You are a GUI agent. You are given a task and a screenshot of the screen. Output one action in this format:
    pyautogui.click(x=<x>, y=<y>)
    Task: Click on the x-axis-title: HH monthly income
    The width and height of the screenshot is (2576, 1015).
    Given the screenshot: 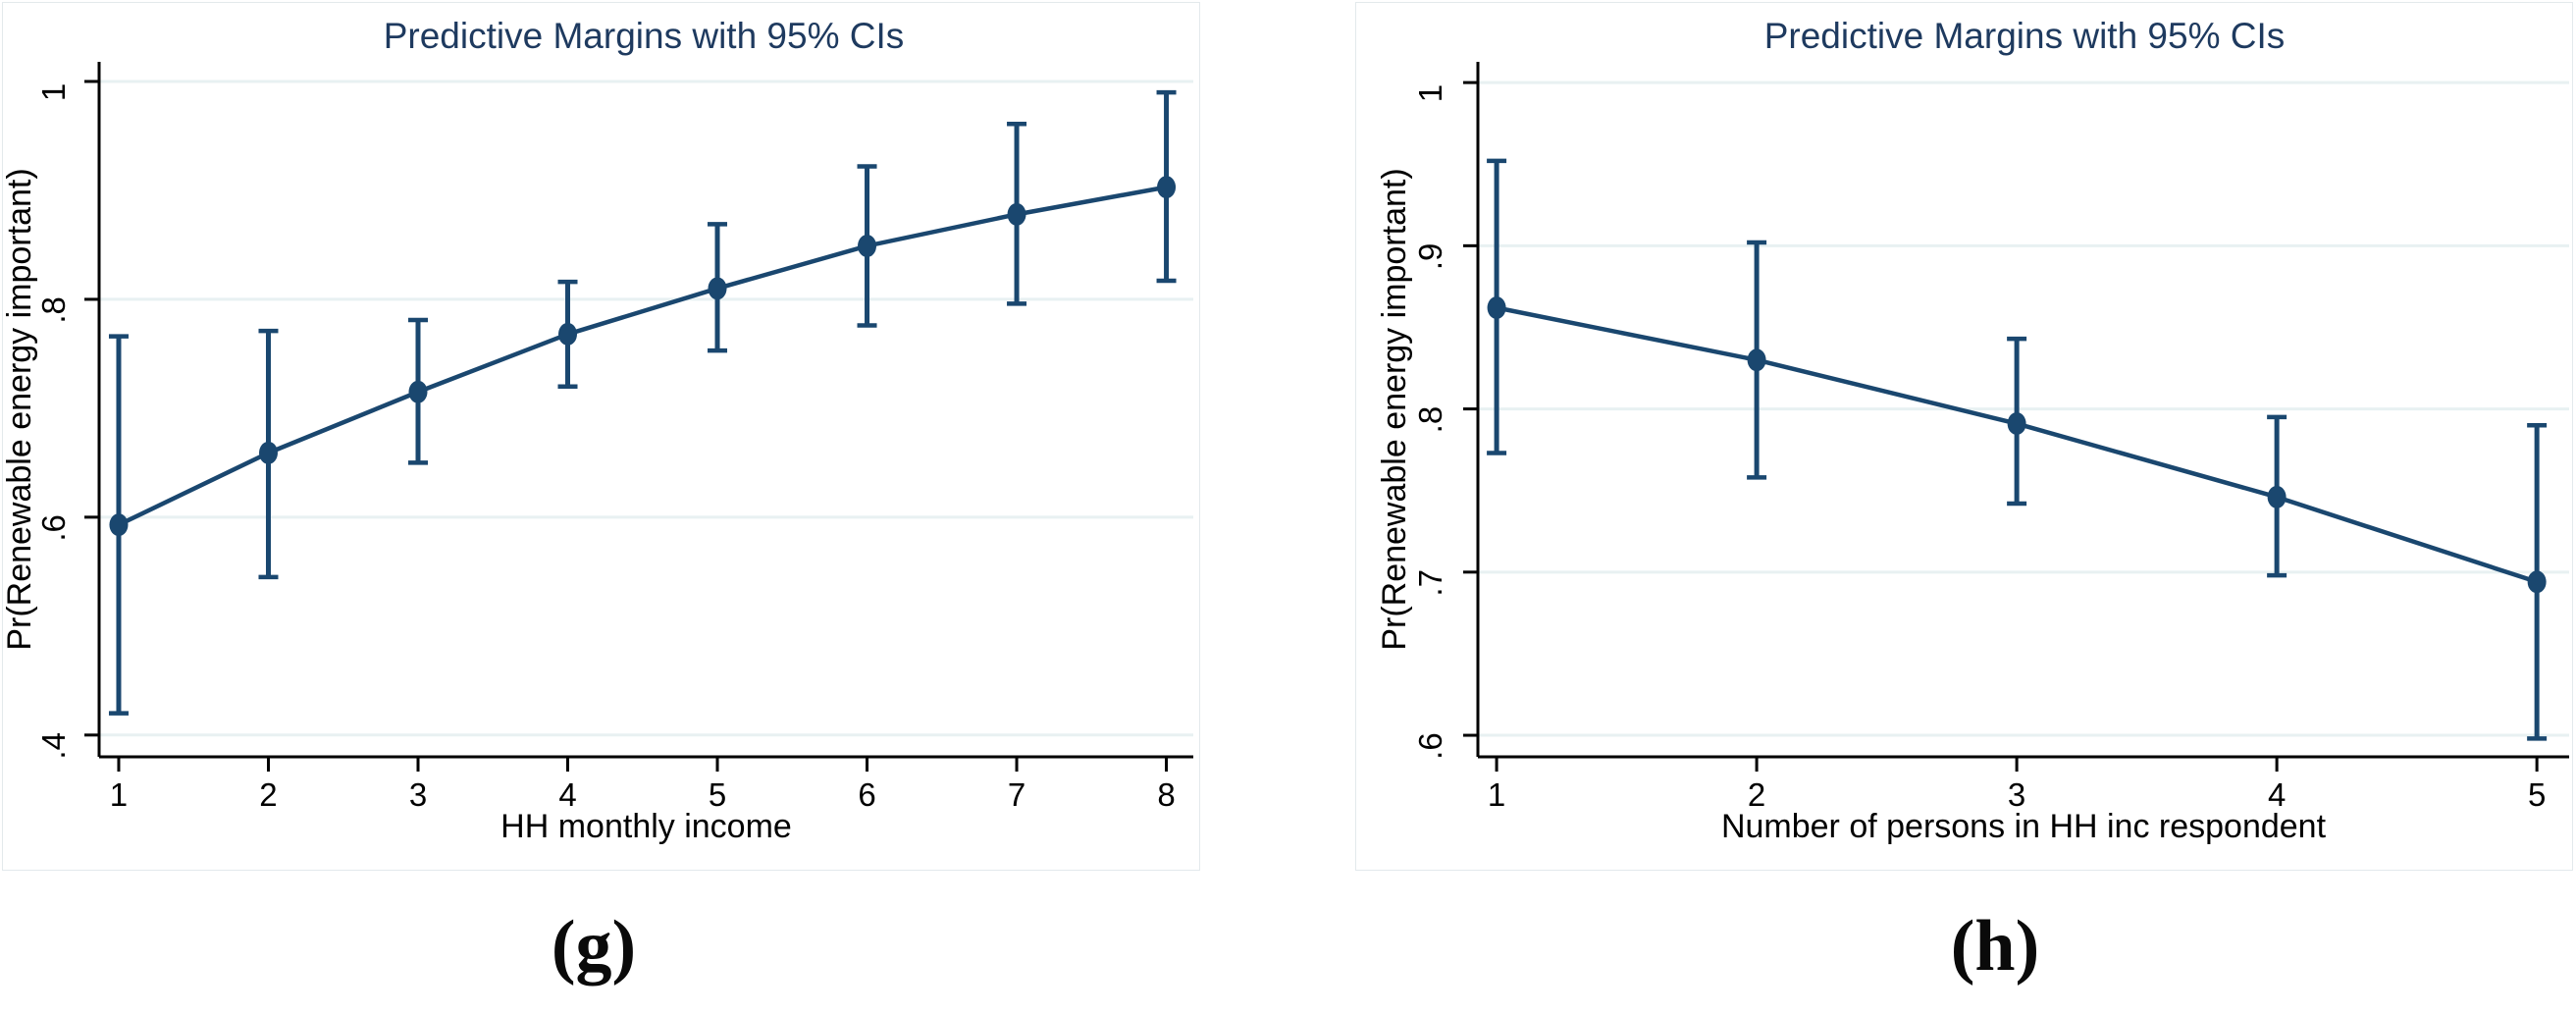 What is the action you would take?
    pyautogui.click(x=646, y=826)
    